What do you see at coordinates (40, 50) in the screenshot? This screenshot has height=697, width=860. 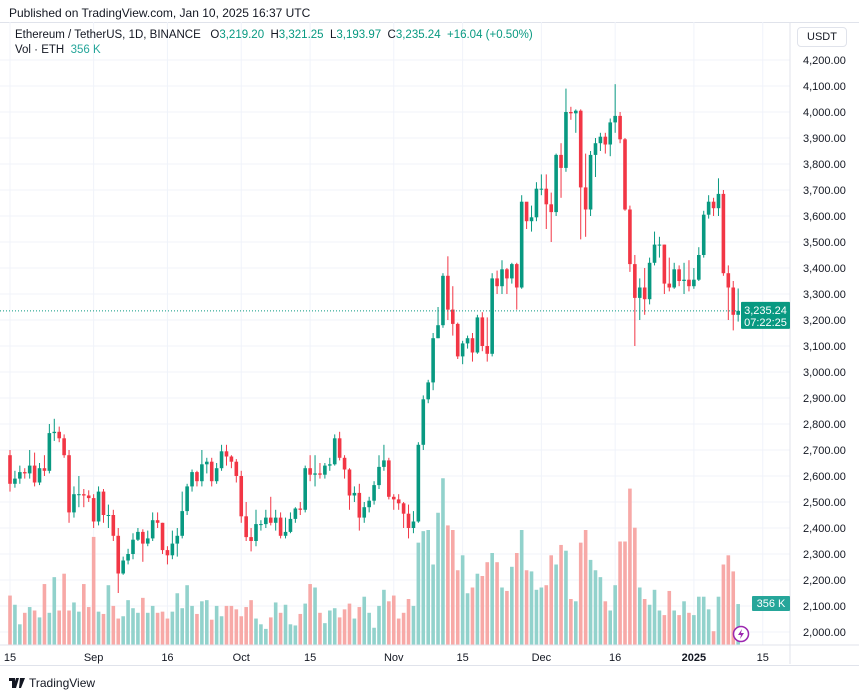 I see `volume-label: Vol · ETH` at bounding box center [40, 50].